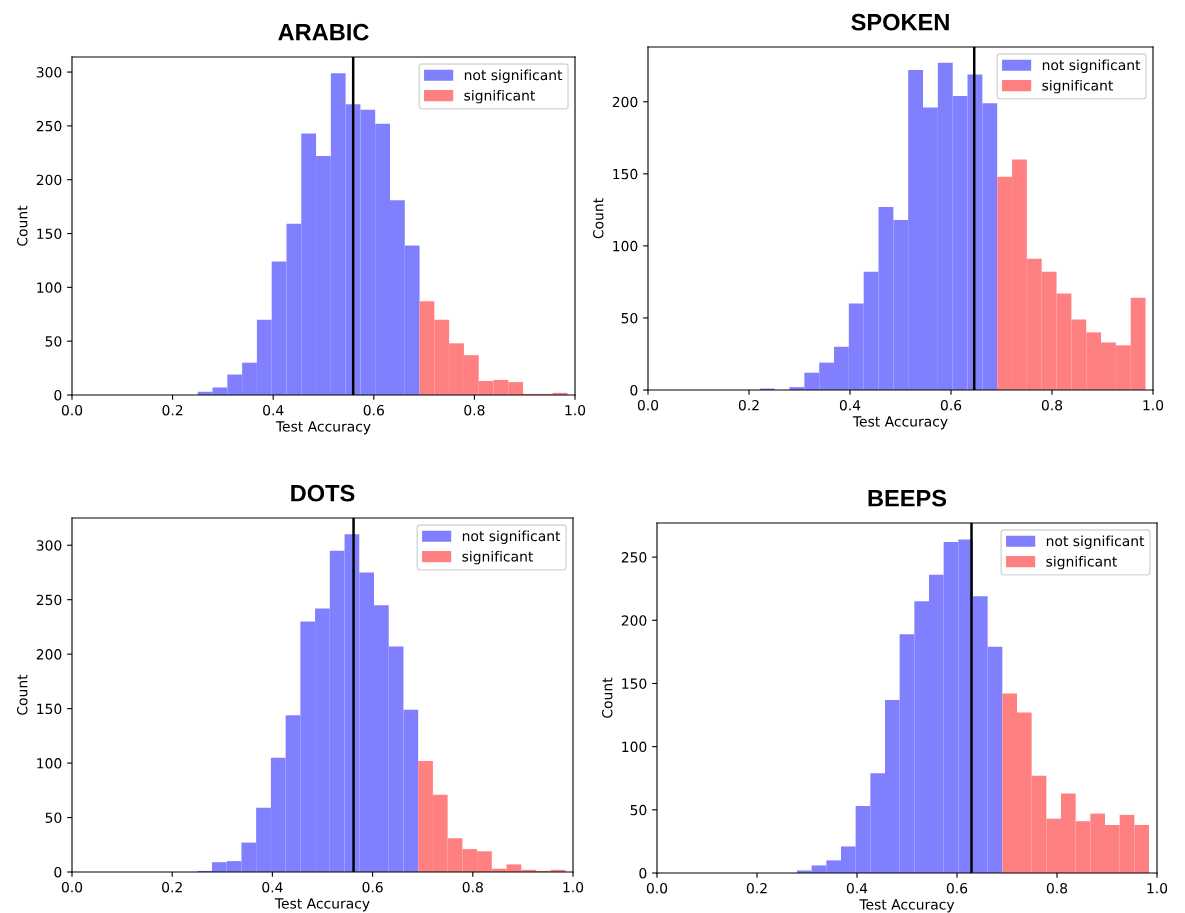 The width and height of the screenshot is (1185, 913). What do you see at coordinates (900, 22) in the screenshot?
I see `chart-title: SPOKEN` at bounding box center [900, 22].